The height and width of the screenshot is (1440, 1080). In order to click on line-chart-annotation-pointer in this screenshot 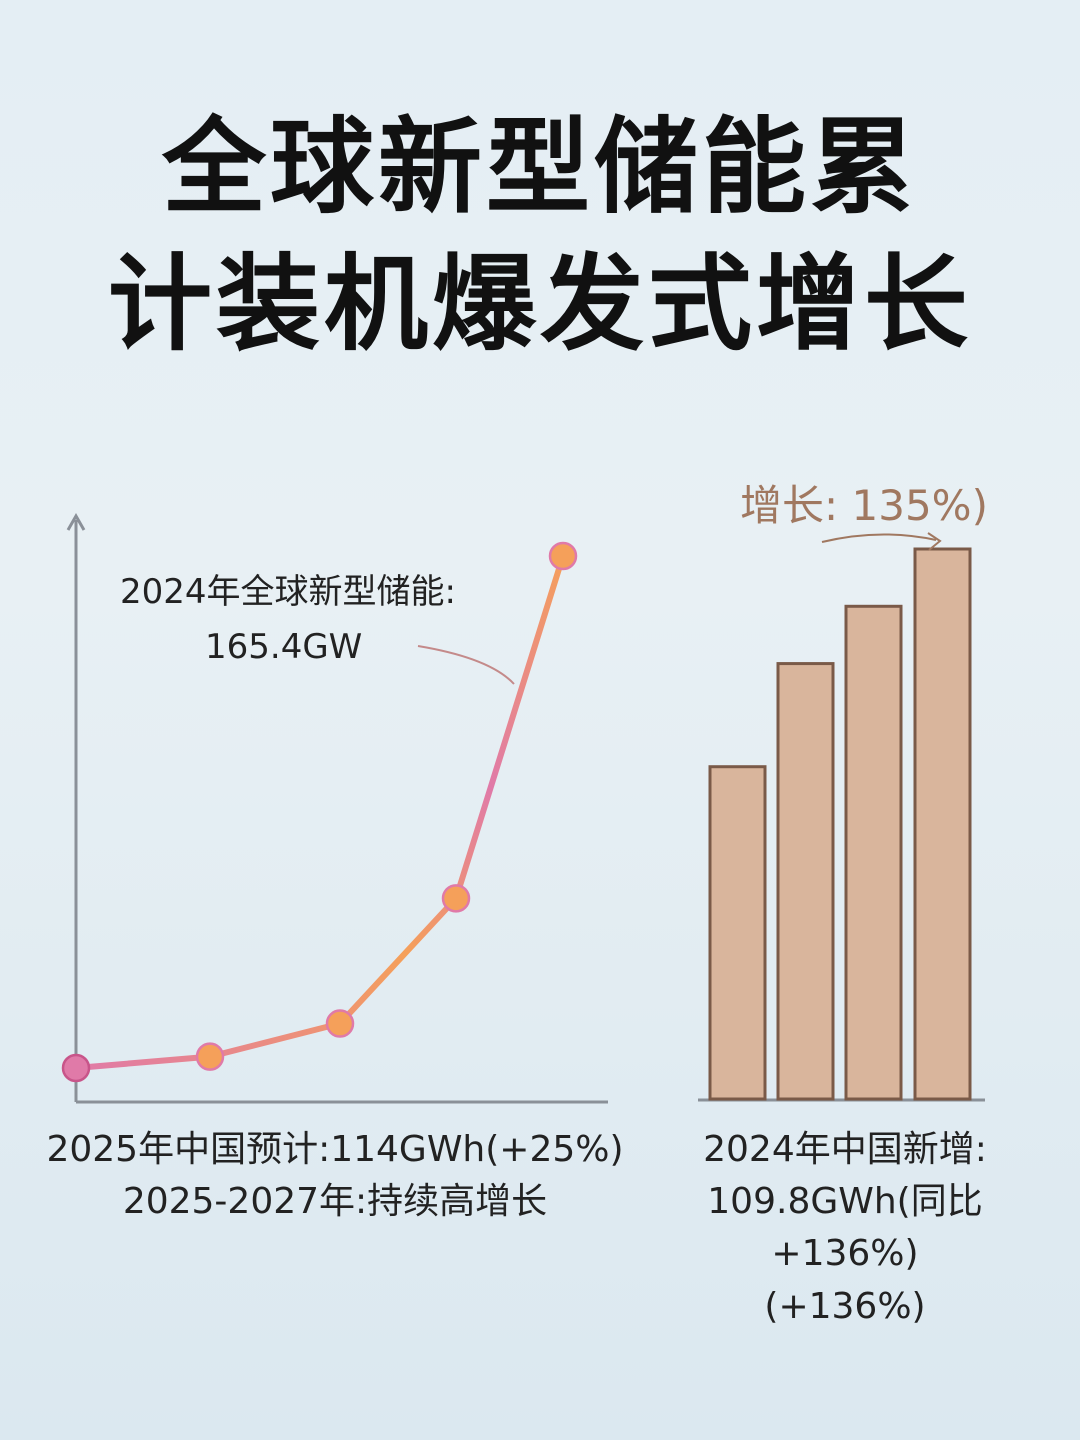, I will do `click(466, 665)`.